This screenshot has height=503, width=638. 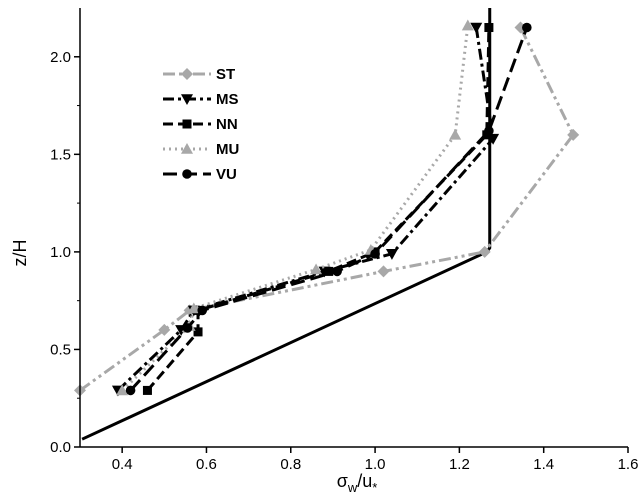 I want to click on x-tick-label: 1.0, so click(x=375, y=464).